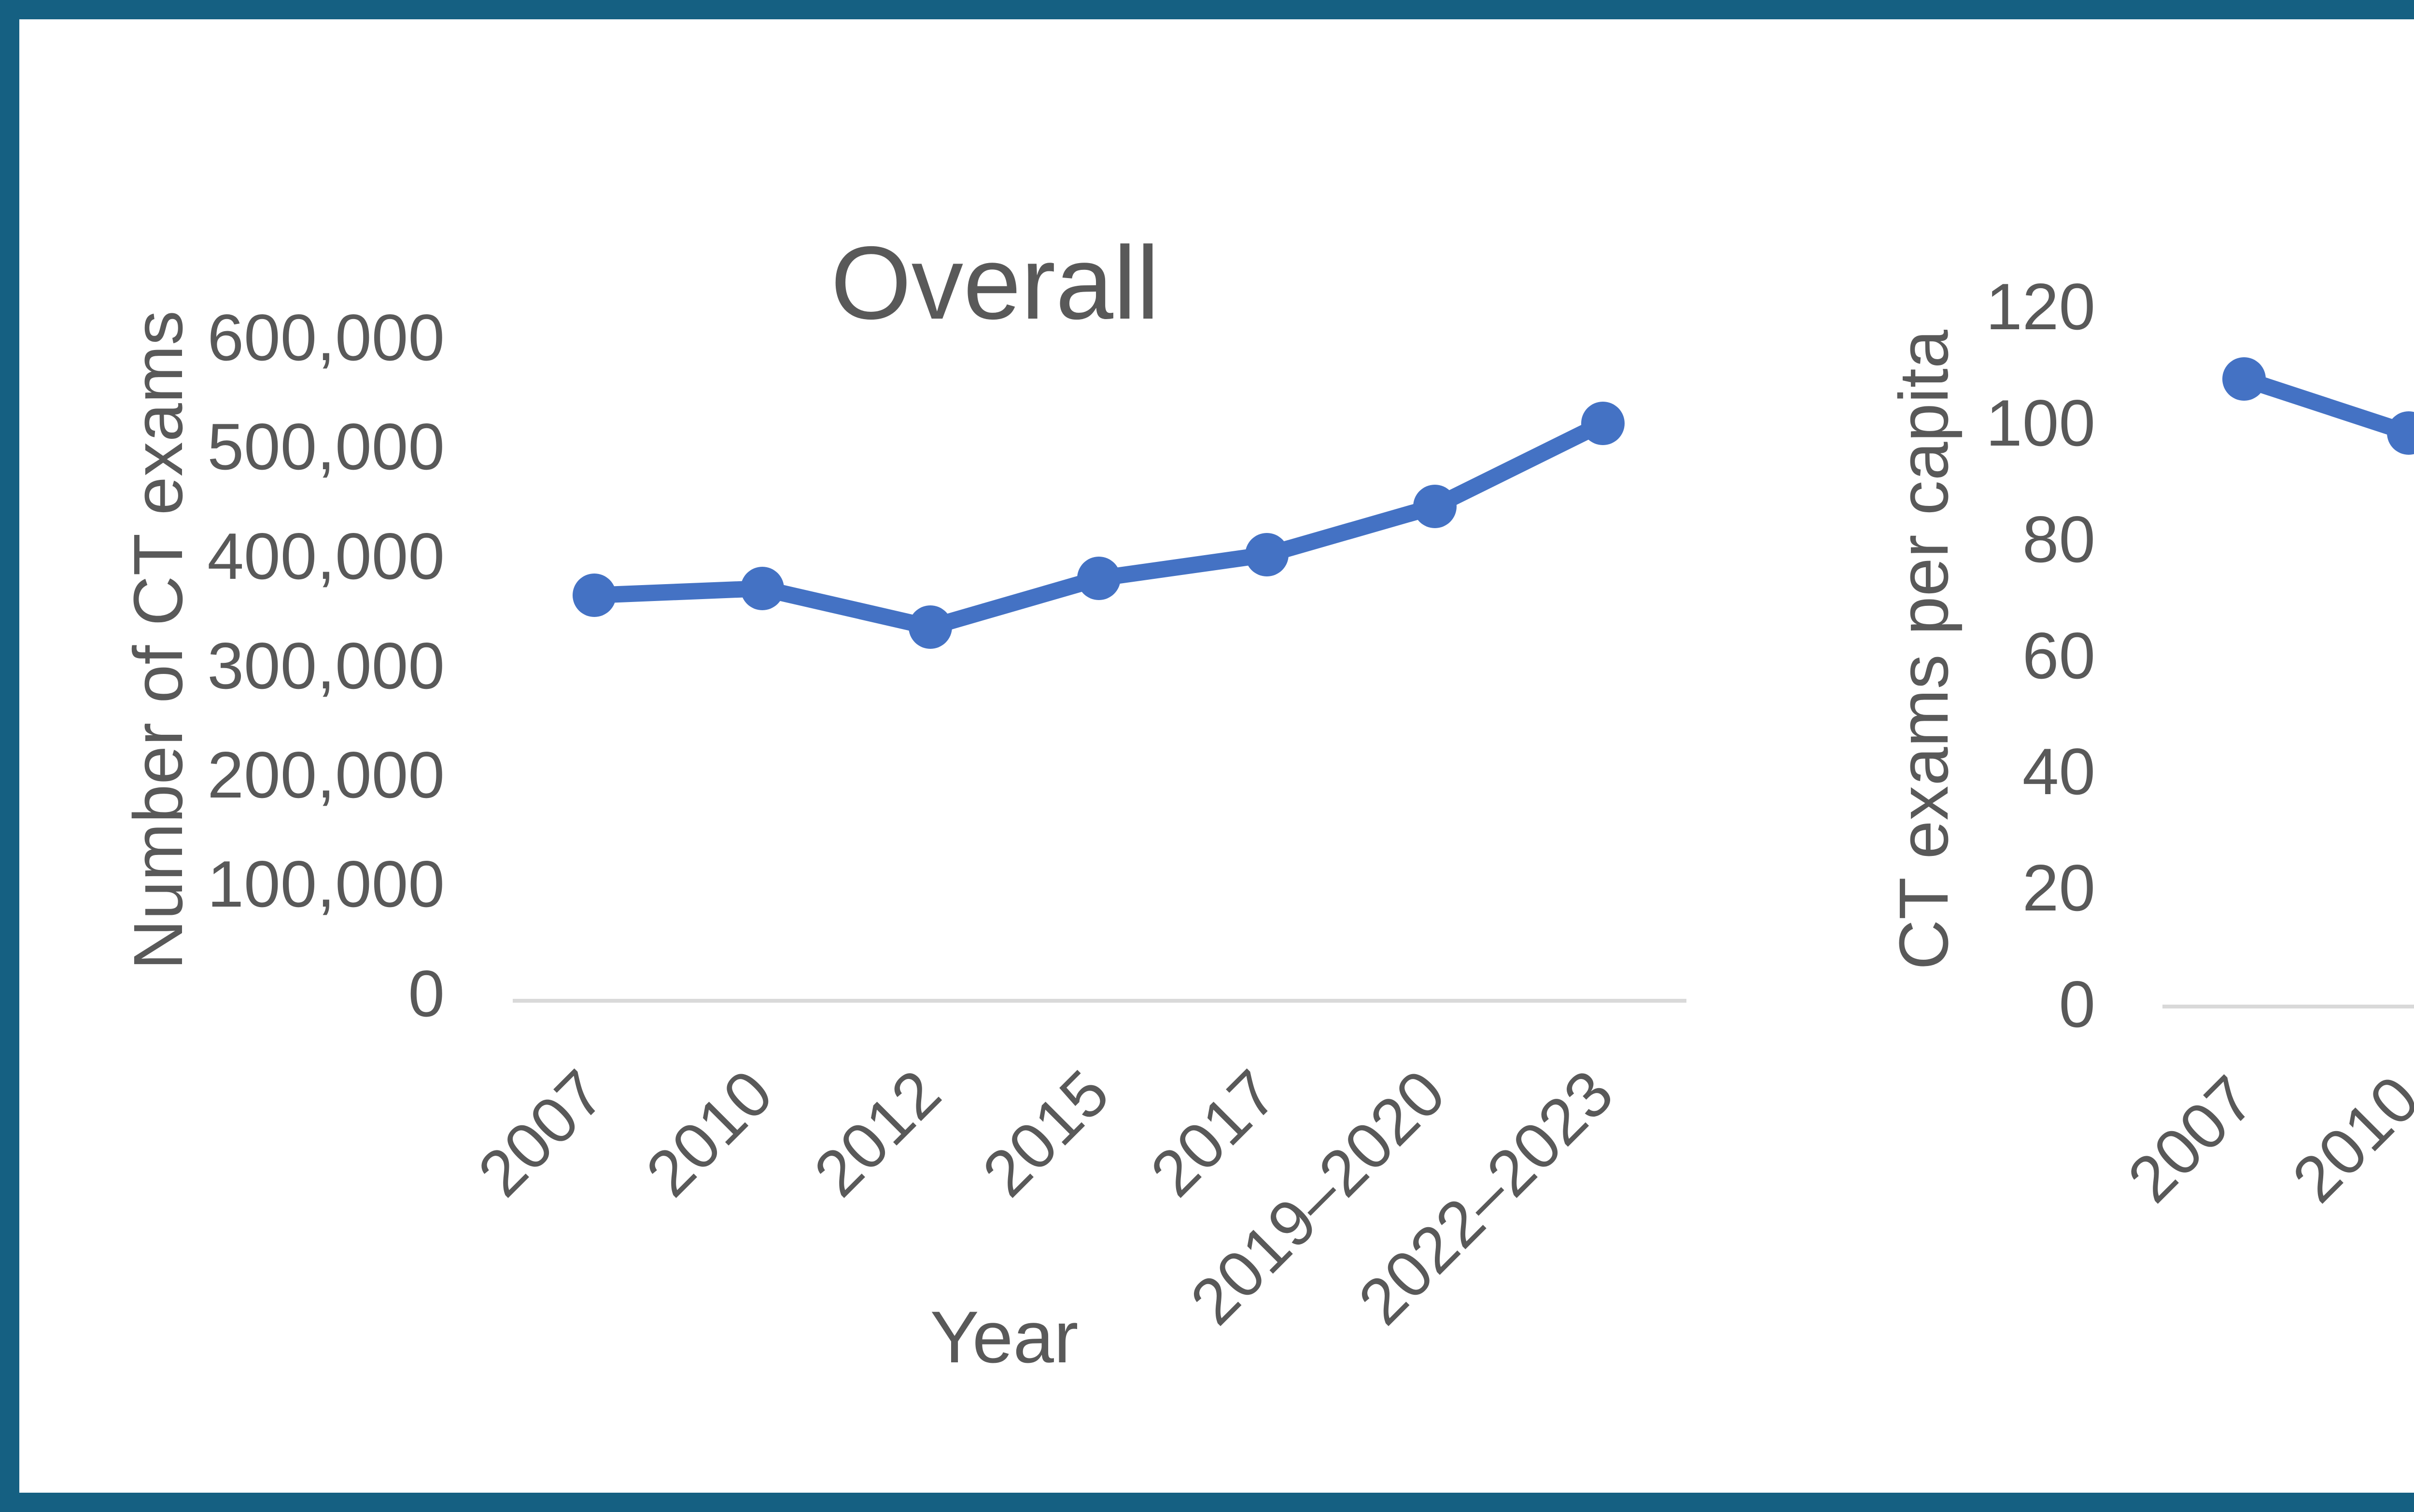 This screenshot has width=2414, height=1512. What do you see at coordinates (326, 666) in the screenshot?
I see `svg-text: 300,000` at bounding box center [326, 666].